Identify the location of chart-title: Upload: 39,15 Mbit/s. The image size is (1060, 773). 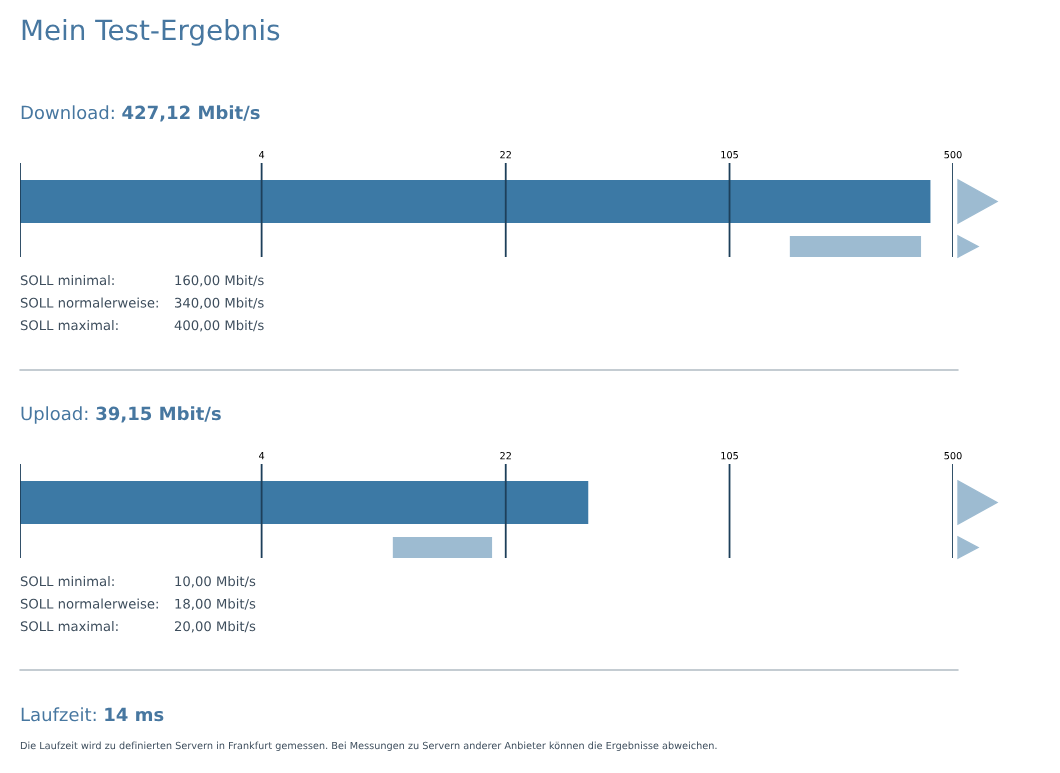
(121, 415).